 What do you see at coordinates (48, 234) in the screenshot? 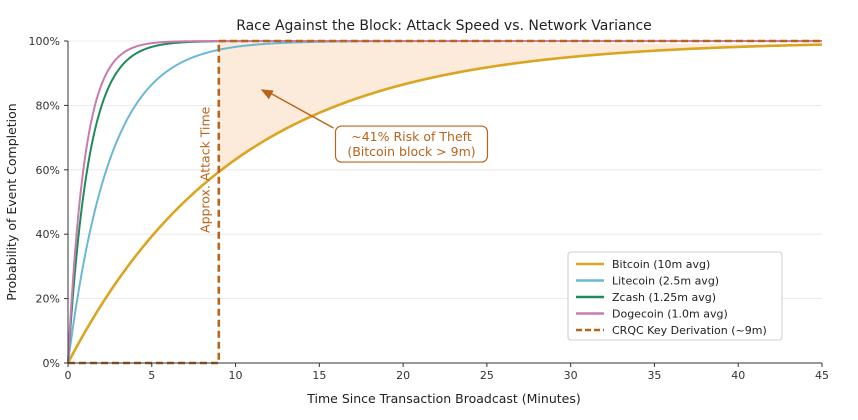
I see `y-tick-label-2: 40%` at bounding box center [48, 234].